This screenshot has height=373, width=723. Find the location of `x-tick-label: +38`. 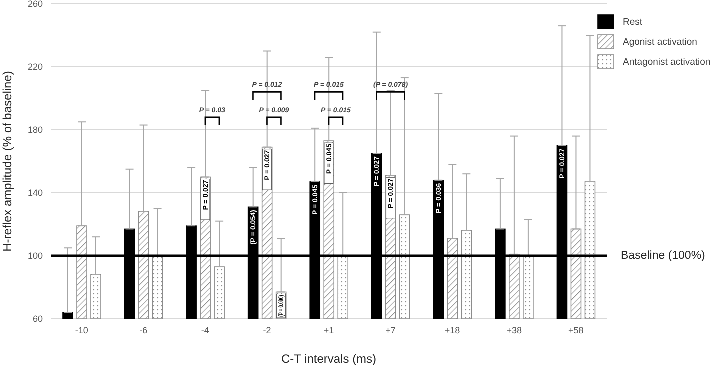

x-tick-label: +38 is located at coordinates (514, 330).